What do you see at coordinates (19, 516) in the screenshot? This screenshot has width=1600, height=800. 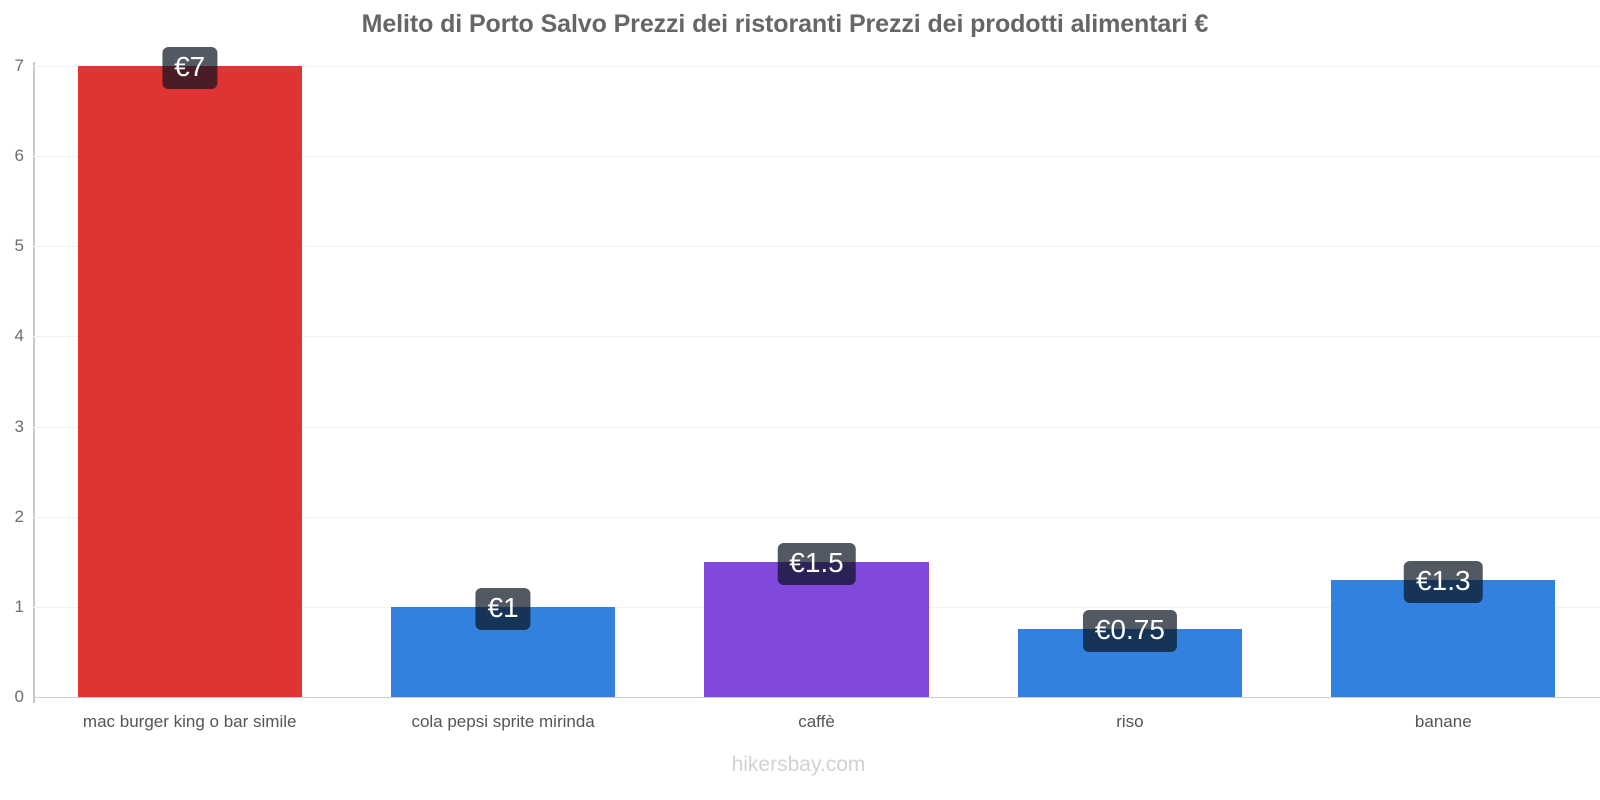 I see `y-axis-tick-label: 2` at bounding box center [19, 516].